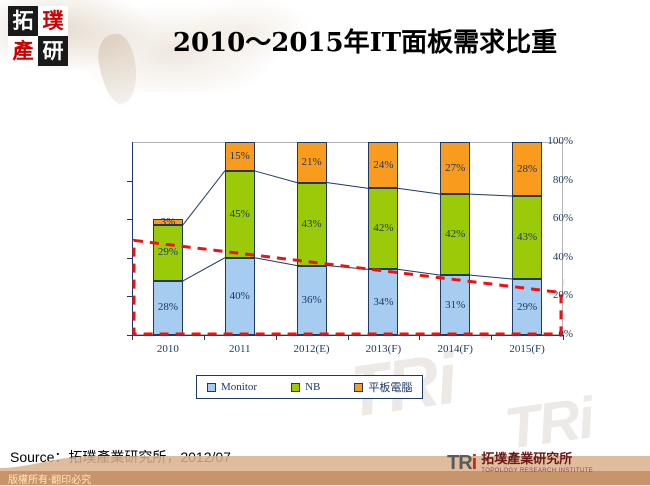 The height and width of the screenshot is (486, 650). I want to click on bar-column: 36% 43% 21%, so click(311, 238).